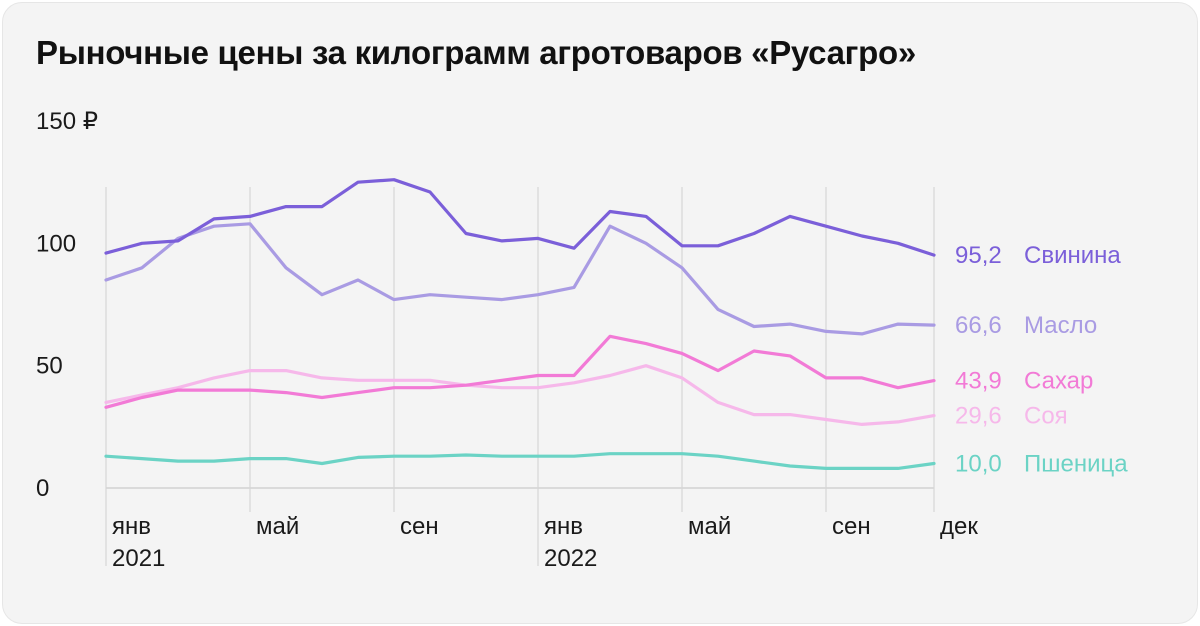 The width and height of the screenshot is (1200, 626). What do you see at coordinates (978, 325) in the screenshot?
I see `series-end-value: 66,6` at bounding box center [978, 325].